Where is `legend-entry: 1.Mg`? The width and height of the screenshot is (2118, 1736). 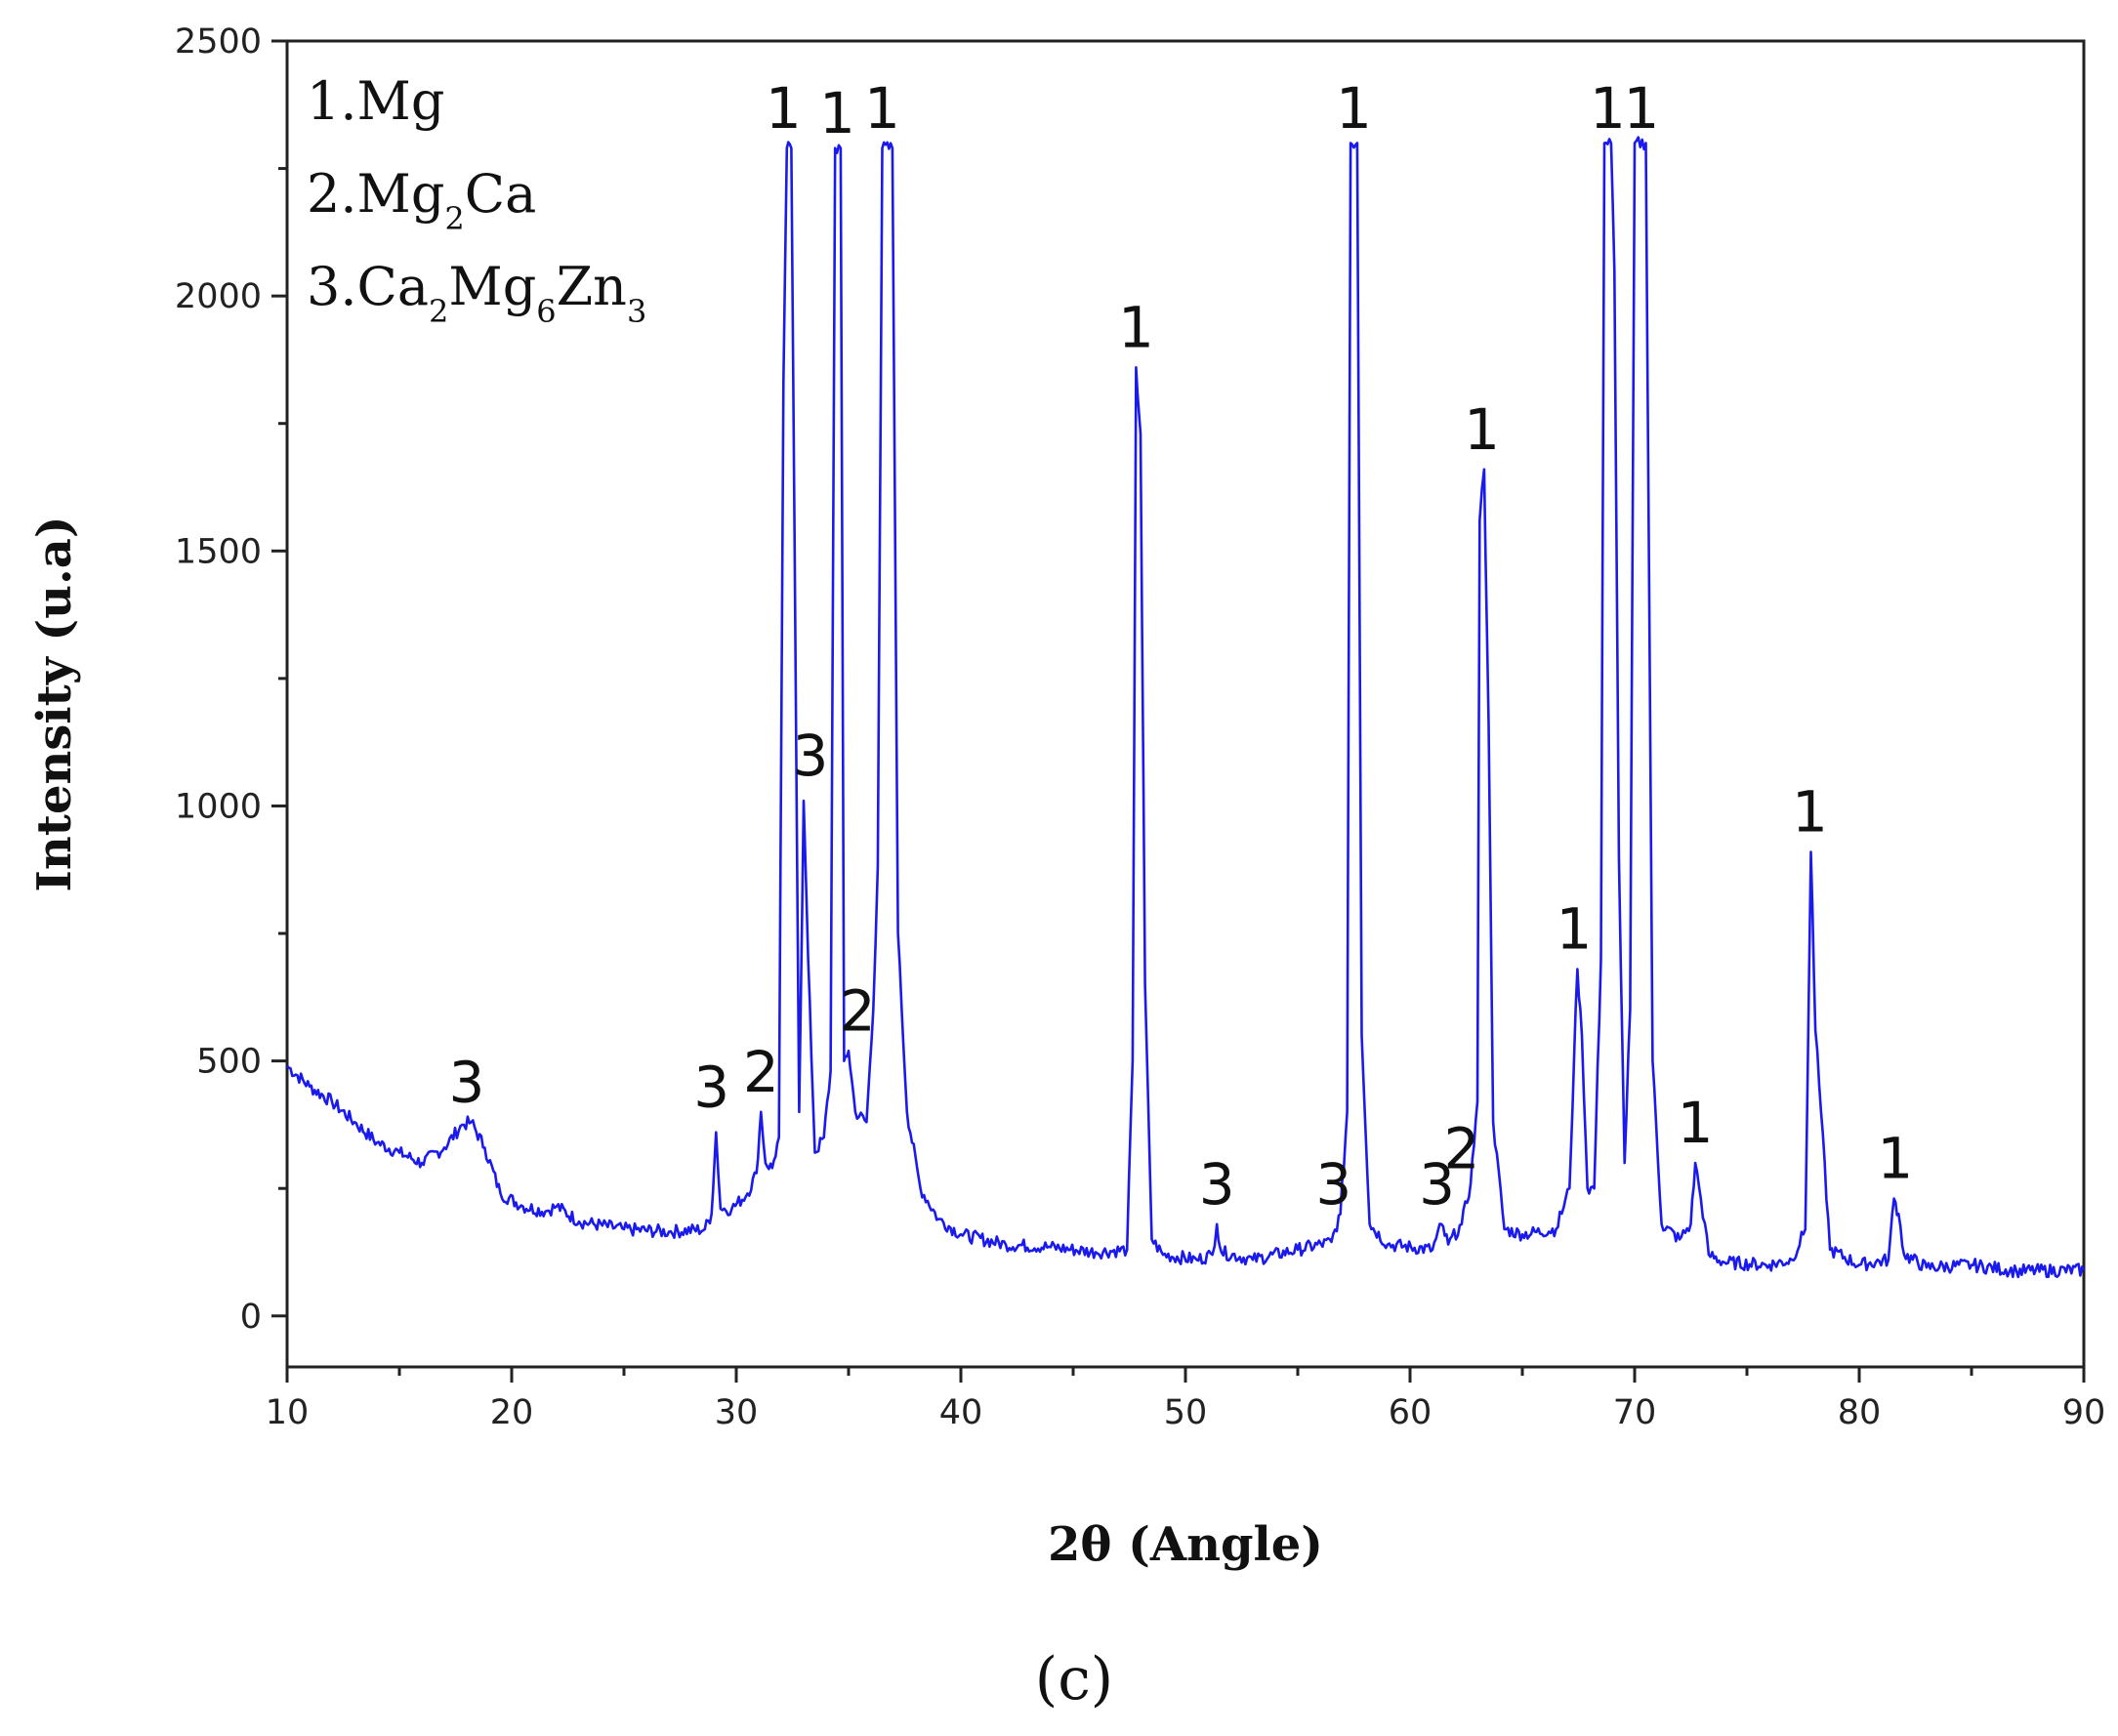
legend-entry: 1.Mg is located at coordinates (375, 101).